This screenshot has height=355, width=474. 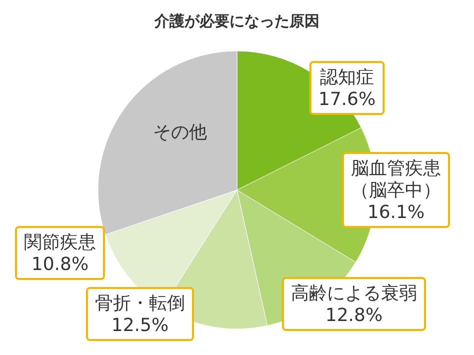 I want to click on slice-label: 骨折・転倒, so click(x=140, y=303).